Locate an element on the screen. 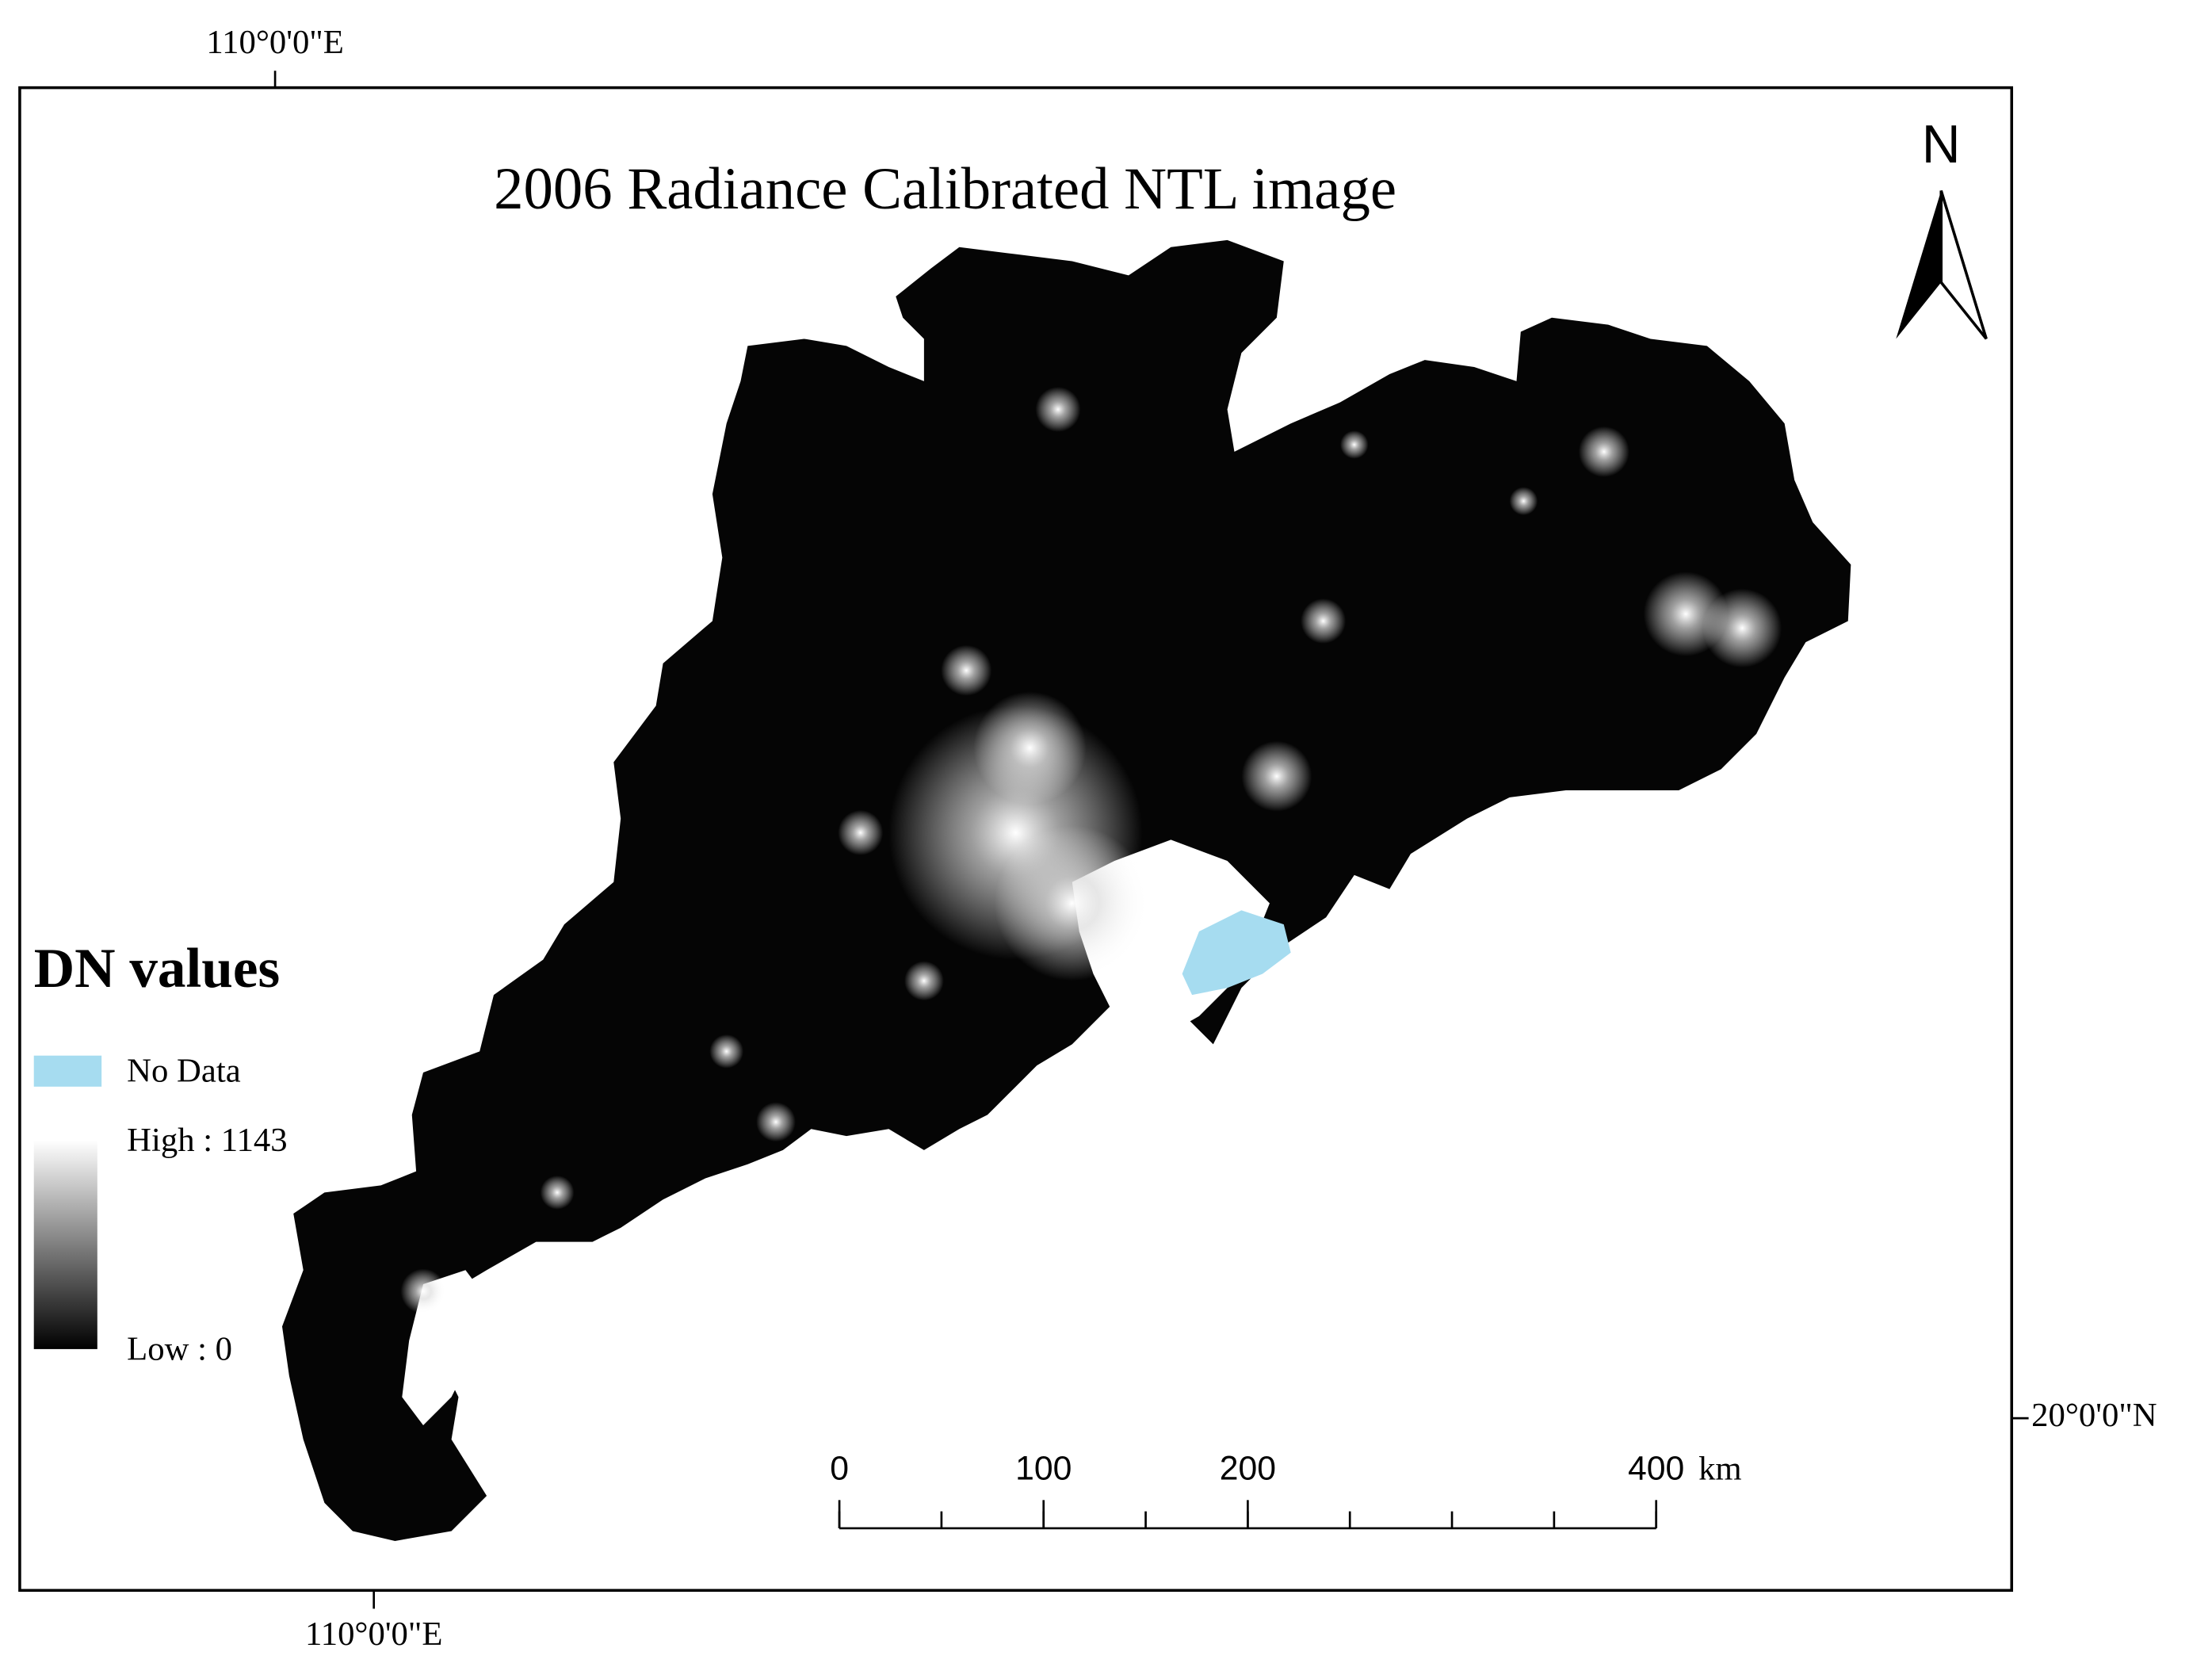  legend-label: No Data is located at coordinates (184, 1071).